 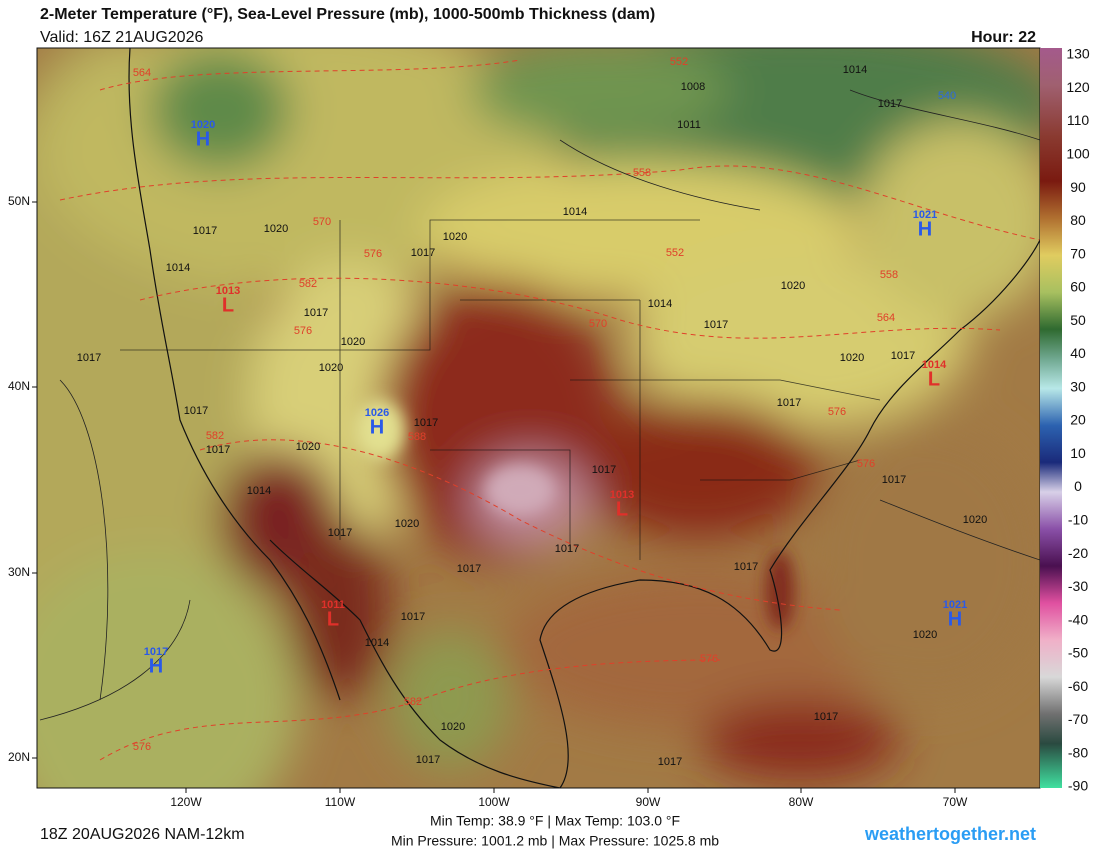 What do you see at coordinates (1078, 154) in the screenshot?
I see `colorbar-label: 100` at bounding box center [1078, 154].